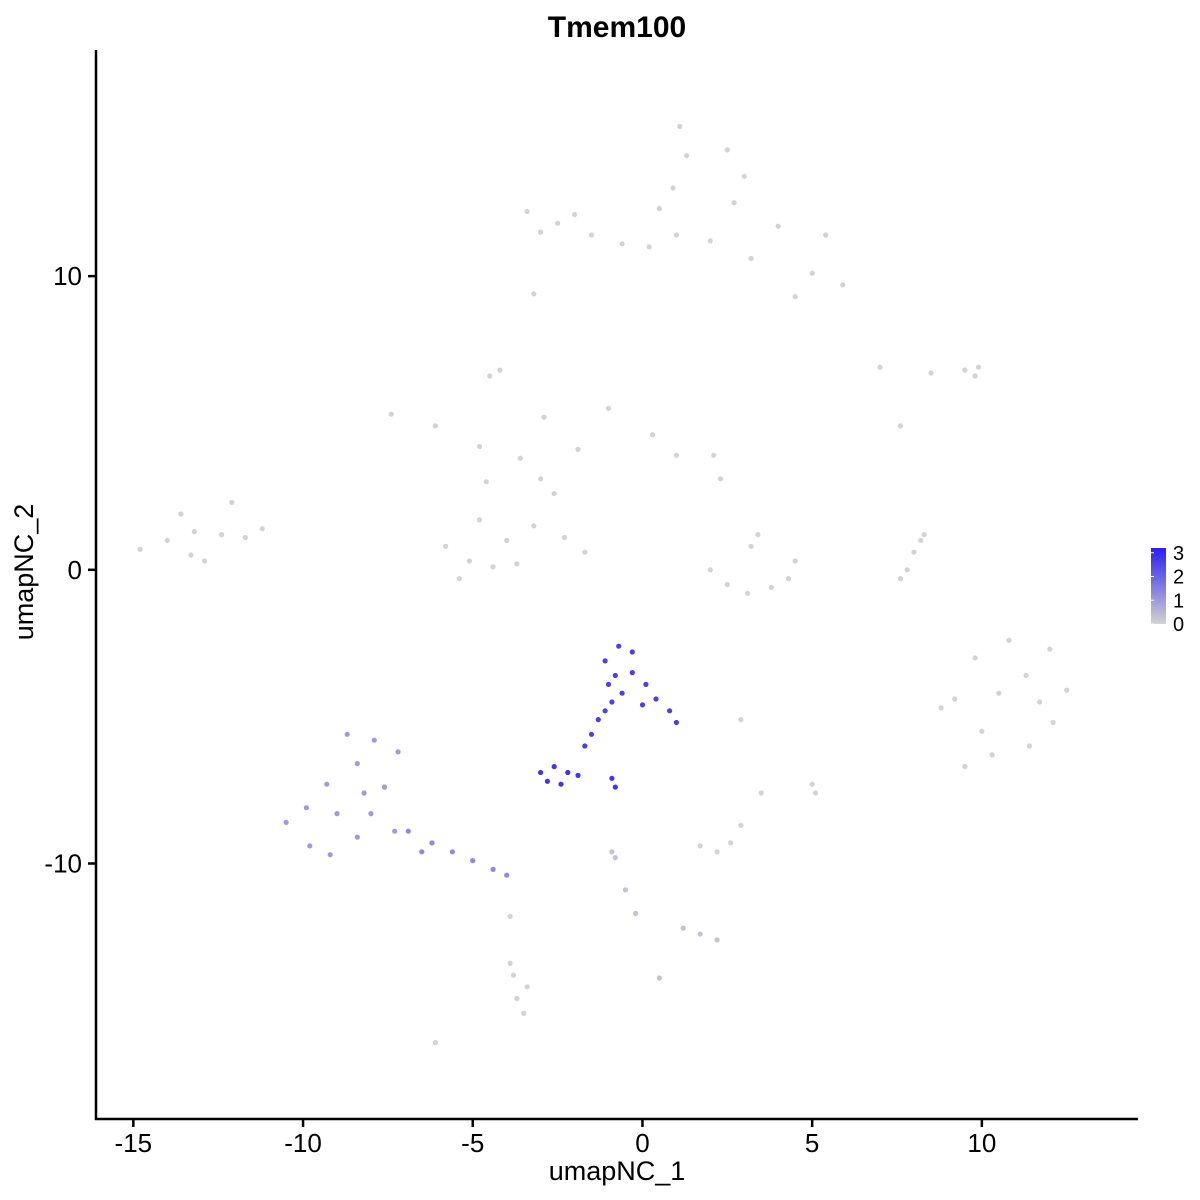  I want to click on x-tick-label: 5, so click(812, 1143).